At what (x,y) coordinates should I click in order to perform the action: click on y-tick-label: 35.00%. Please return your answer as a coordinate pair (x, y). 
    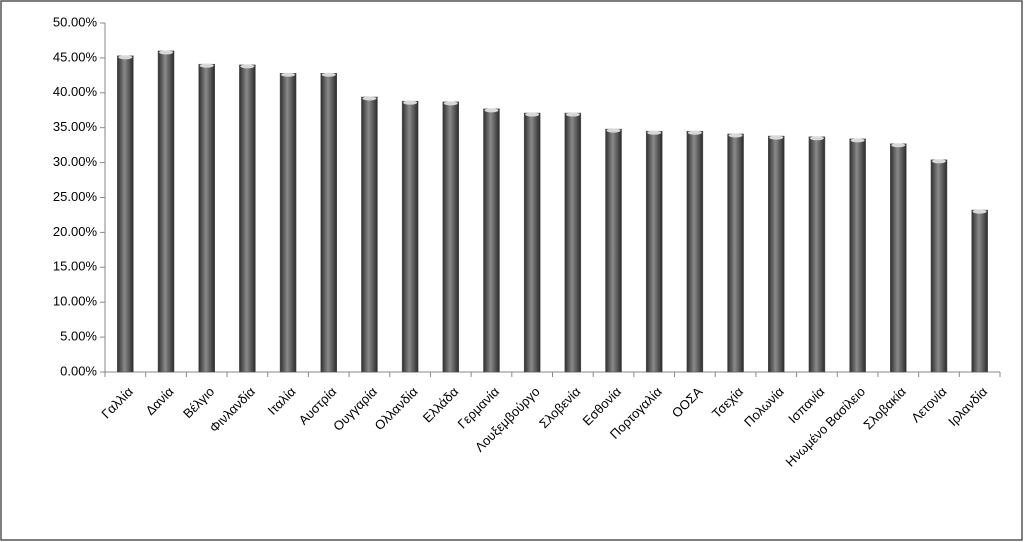
    Looking at the image, I should click on (75, 126).